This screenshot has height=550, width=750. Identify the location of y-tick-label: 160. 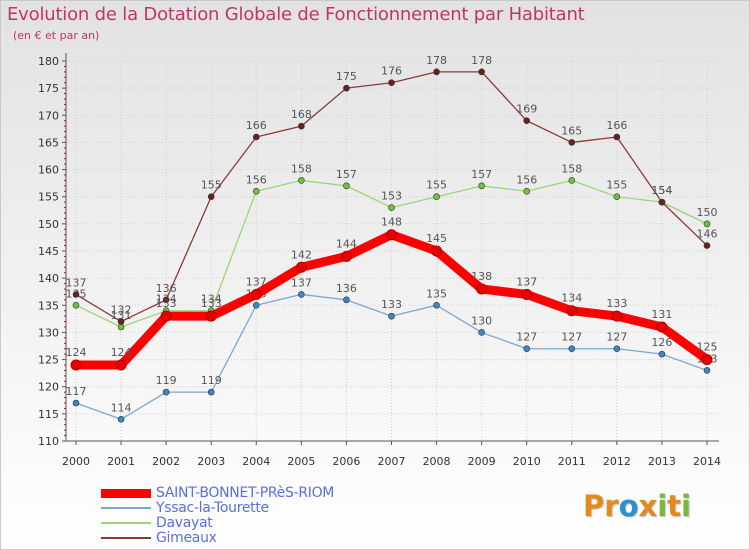
(48, 170).